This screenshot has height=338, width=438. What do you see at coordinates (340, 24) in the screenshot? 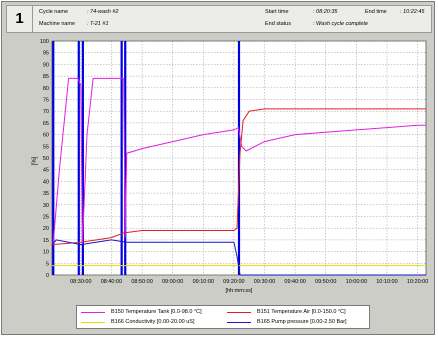
I see `end-status-value: : Wash cycle complete` at bounding box center [340, 24].